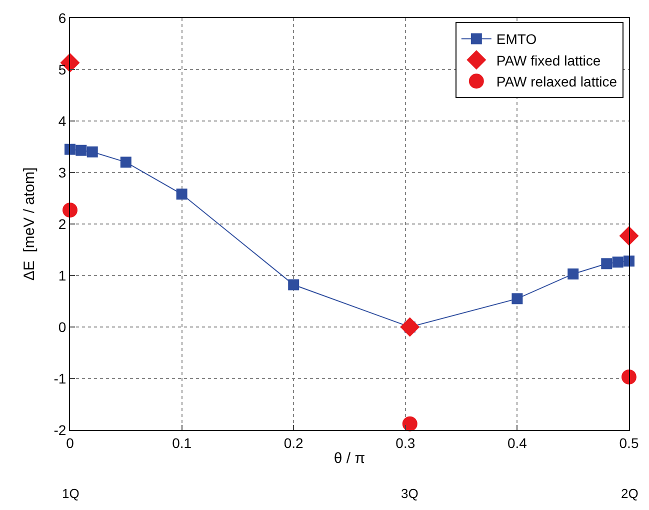 This screenshot has width=649, height=510. What do you see at coordinates (62, 275) in the screenshot?
I see `y-tick-label: 1` at bounding box center [62, 275].